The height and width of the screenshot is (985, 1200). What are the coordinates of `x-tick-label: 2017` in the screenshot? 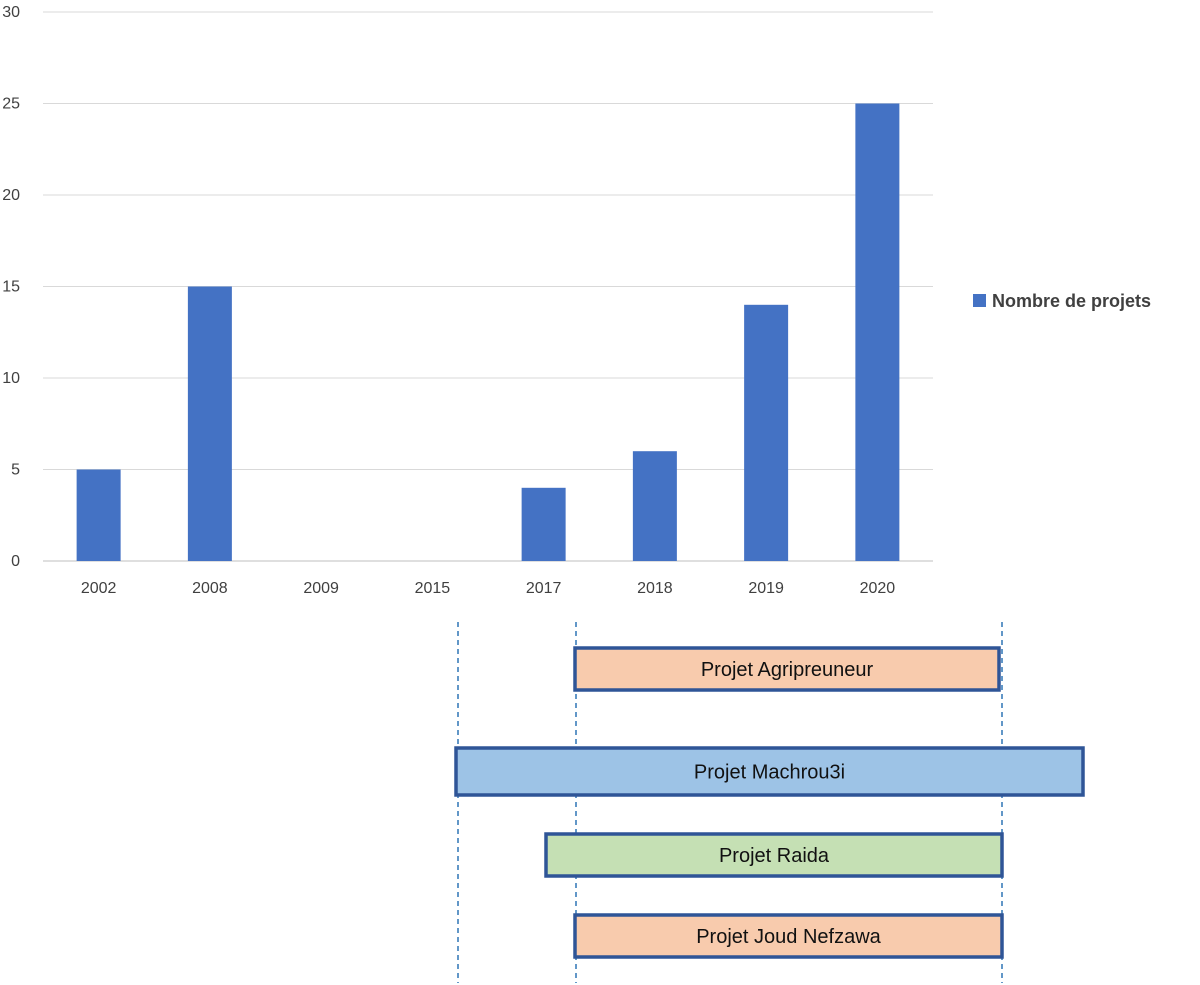 It's located at (544, 588).